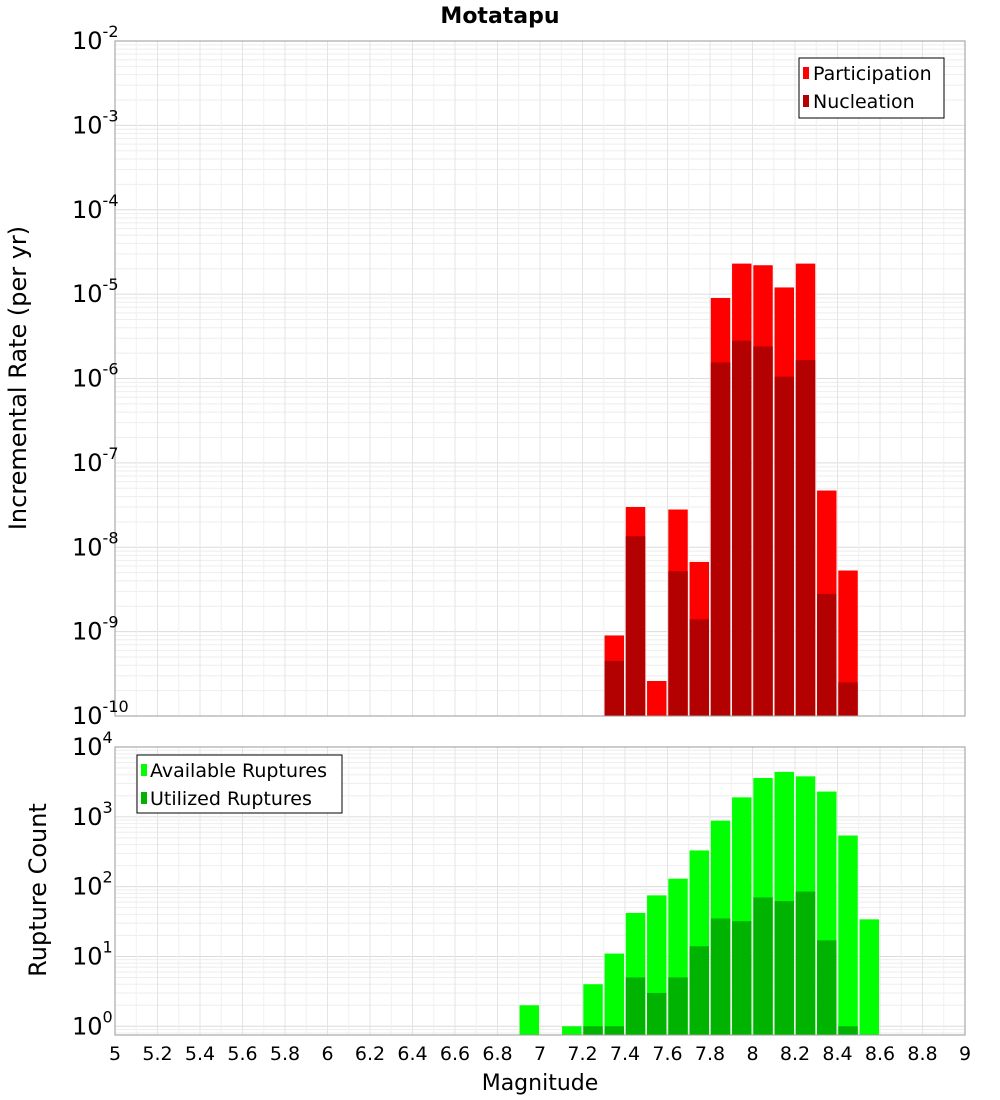 This screenshot has width=1000, height=1100. What do you see at coordinates (625, 1054) in the screenshot?
I see `x-tick-label: 7.4` at bounding box center [625, 1054].